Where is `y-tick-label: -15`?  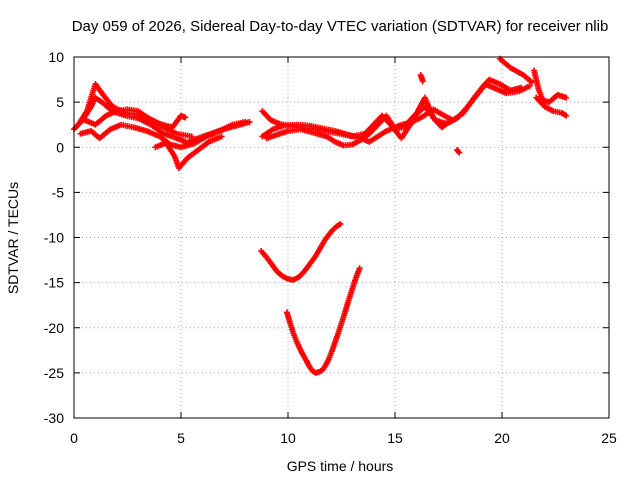
y-tick-label: -15 is located at coordinates (54, 283).